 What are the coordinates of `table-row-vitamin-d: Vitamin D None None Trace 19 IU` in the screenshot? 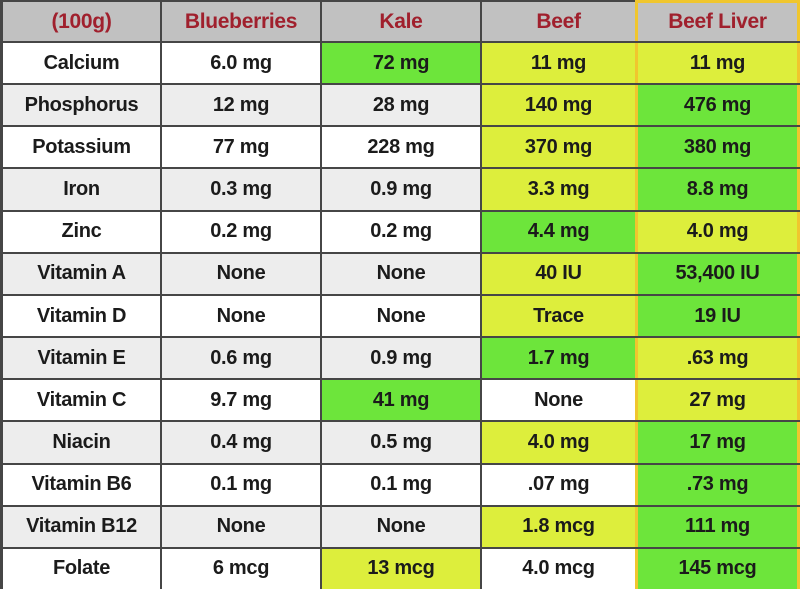 It's located at (401, 315).